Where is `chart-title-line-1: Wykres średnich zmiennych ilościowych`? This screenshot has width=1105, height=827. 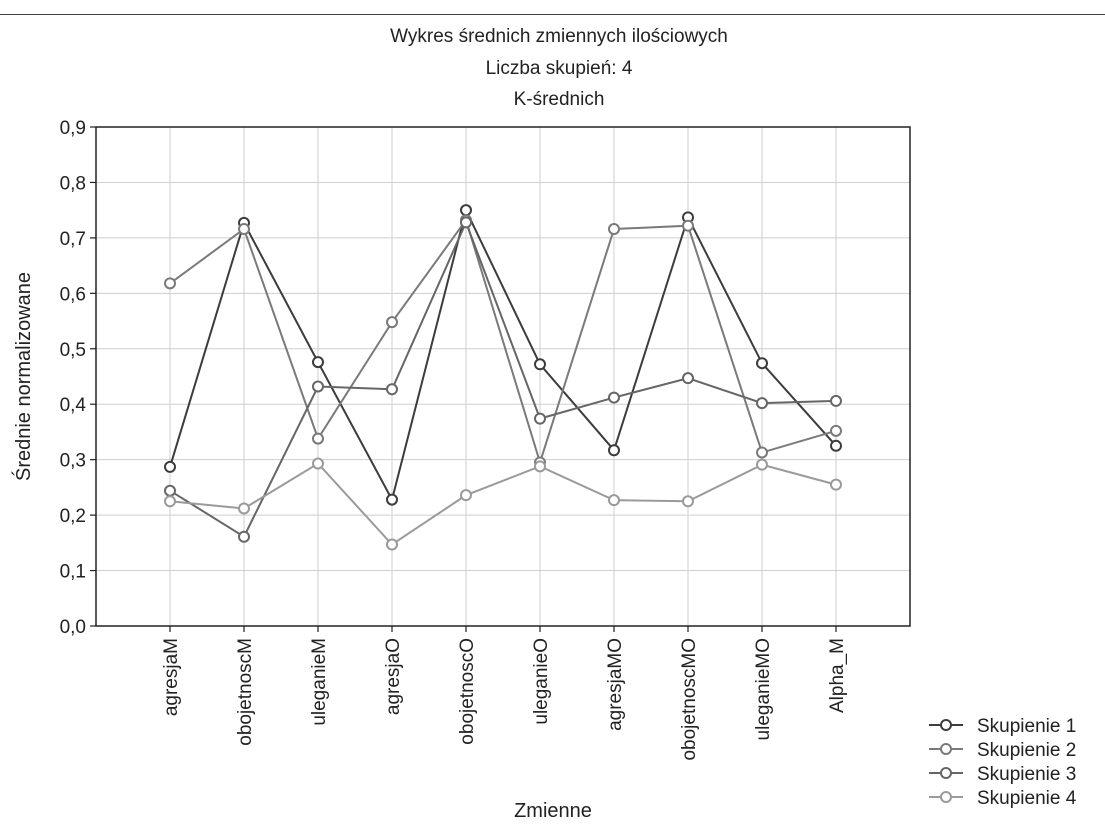
chart-title-line-1: Wykres średnich zmiennych ilościowych is located at coordinates (559, 36).